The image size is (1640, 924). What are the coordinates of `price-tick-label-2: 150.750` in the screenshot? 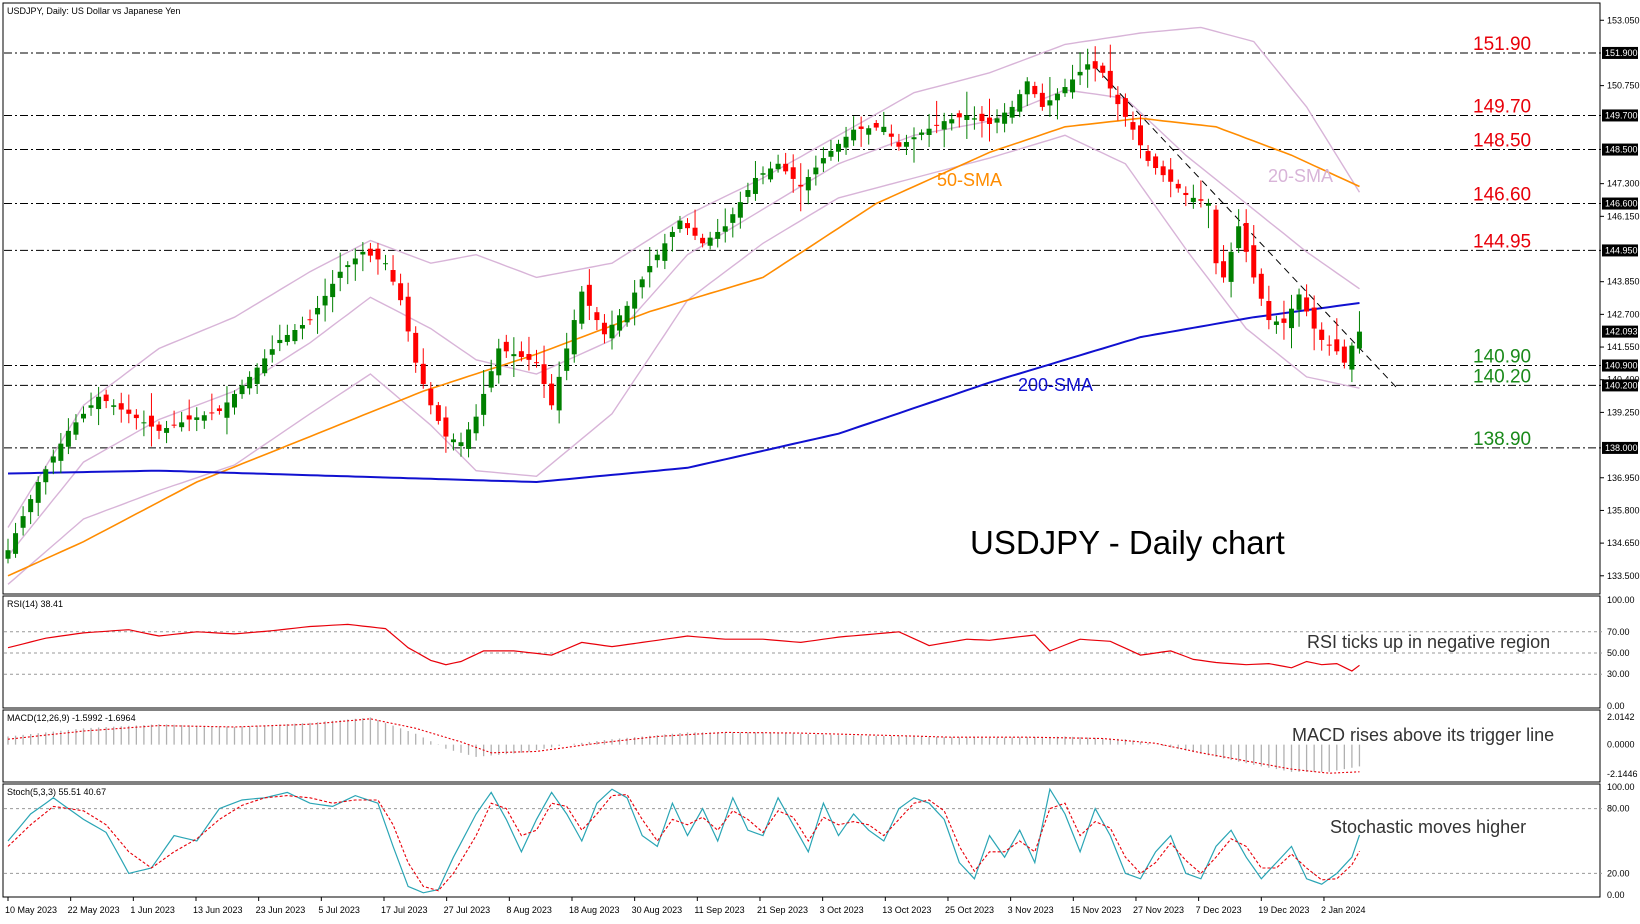 It's located at (1623, 86).